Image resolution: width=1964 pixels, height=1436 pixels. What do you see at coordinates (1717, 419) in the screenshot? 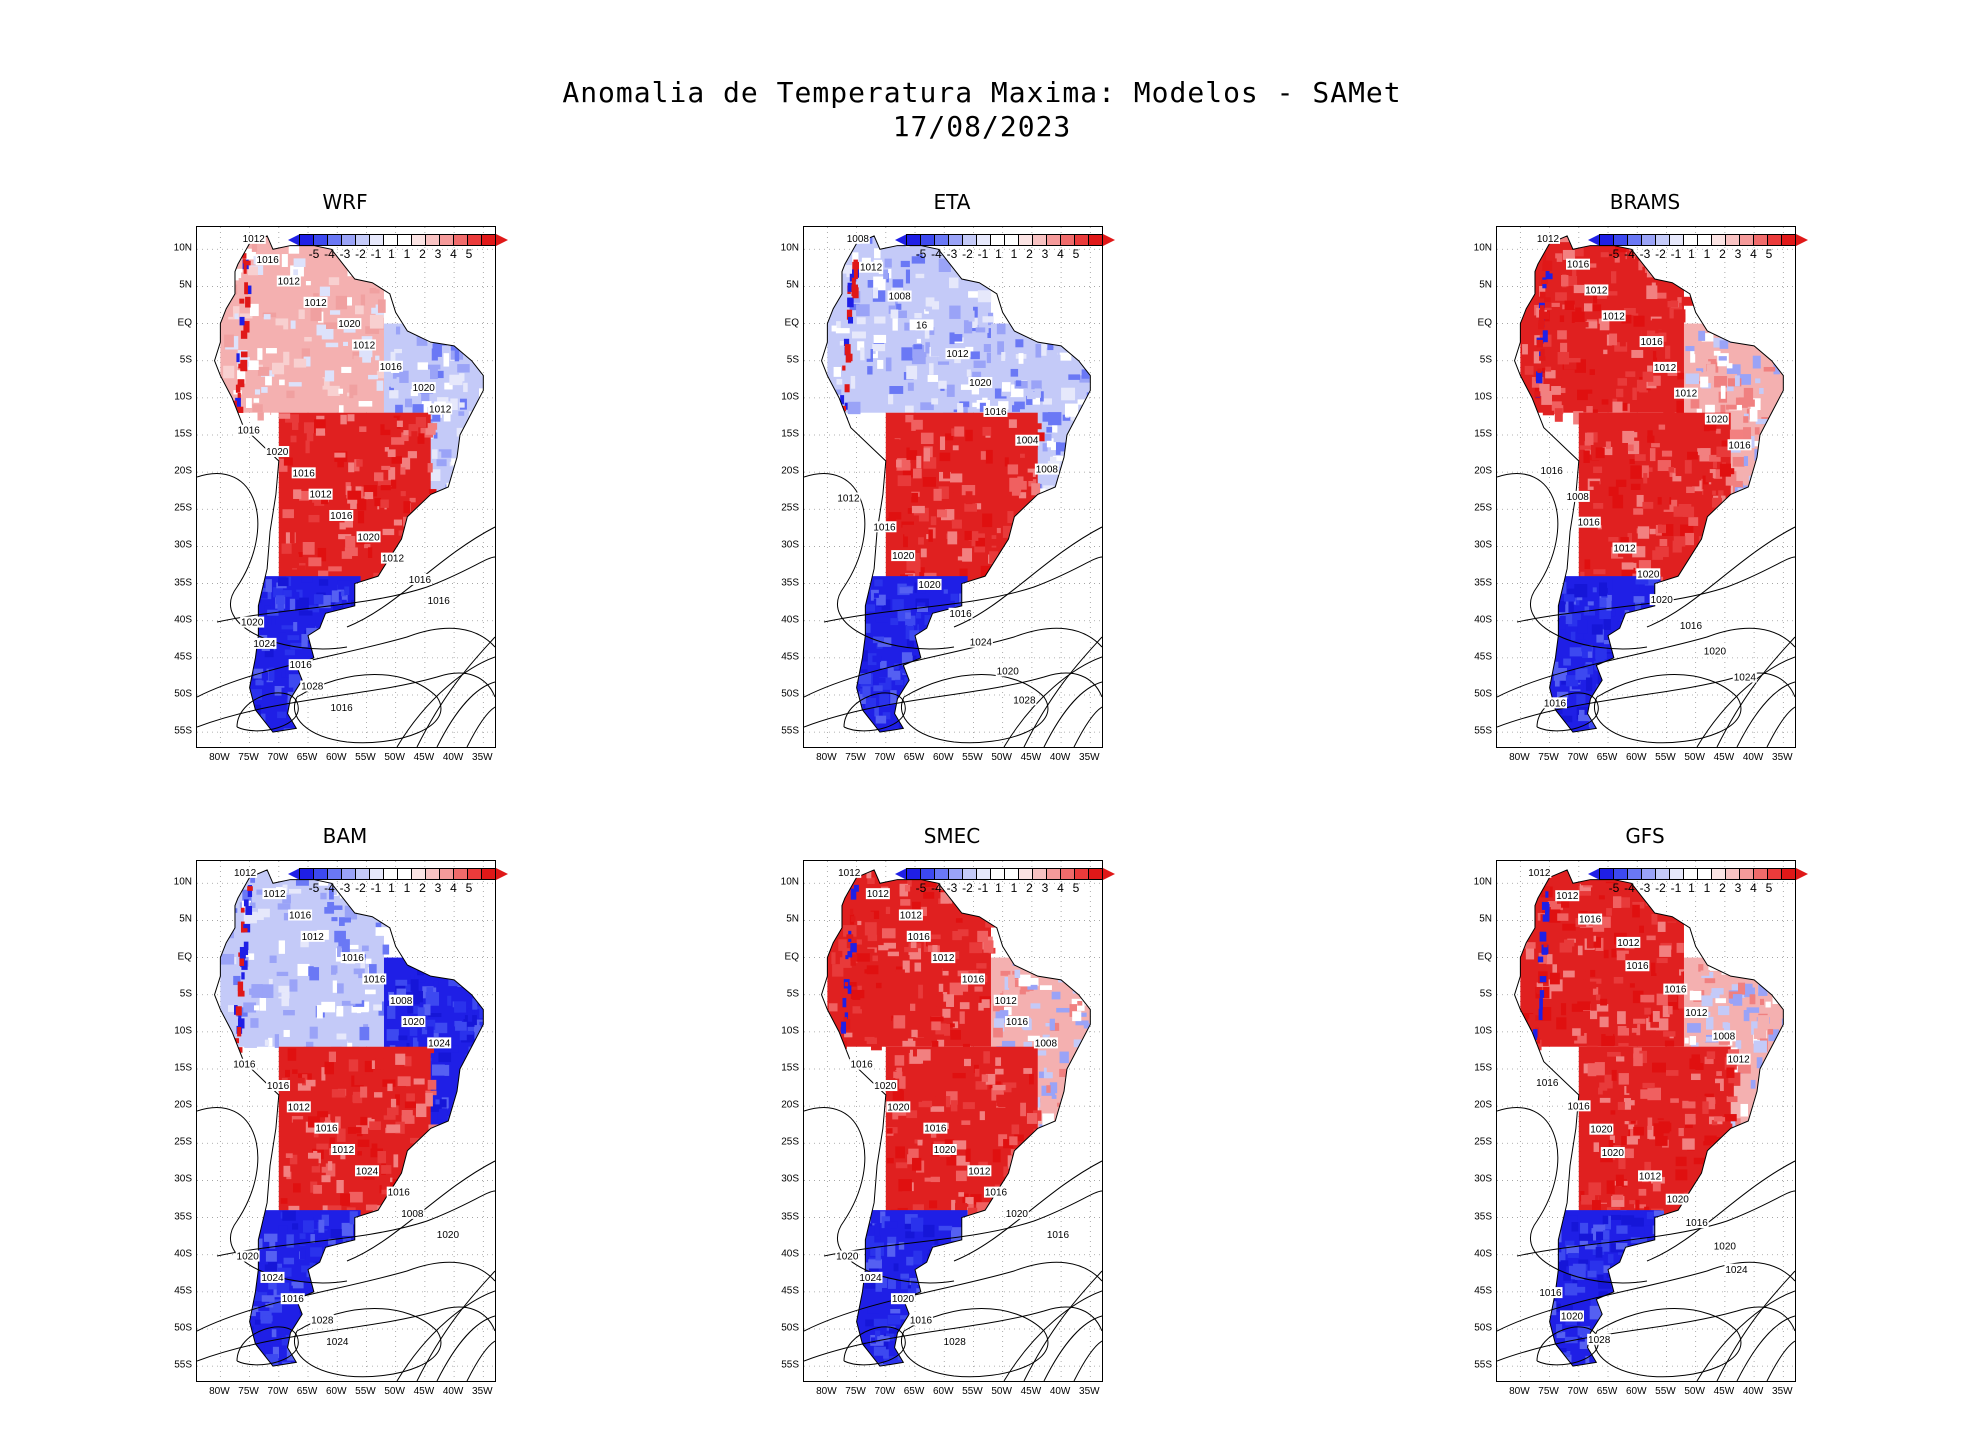
I see `isobar-label: 1020` at bounding box center [1717, 419].